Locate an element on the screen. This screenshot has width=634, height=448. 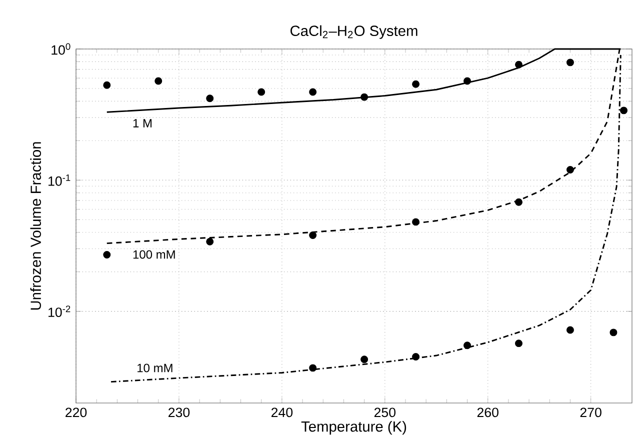
series-label: 100 mM is located at coordinates (154, 254).